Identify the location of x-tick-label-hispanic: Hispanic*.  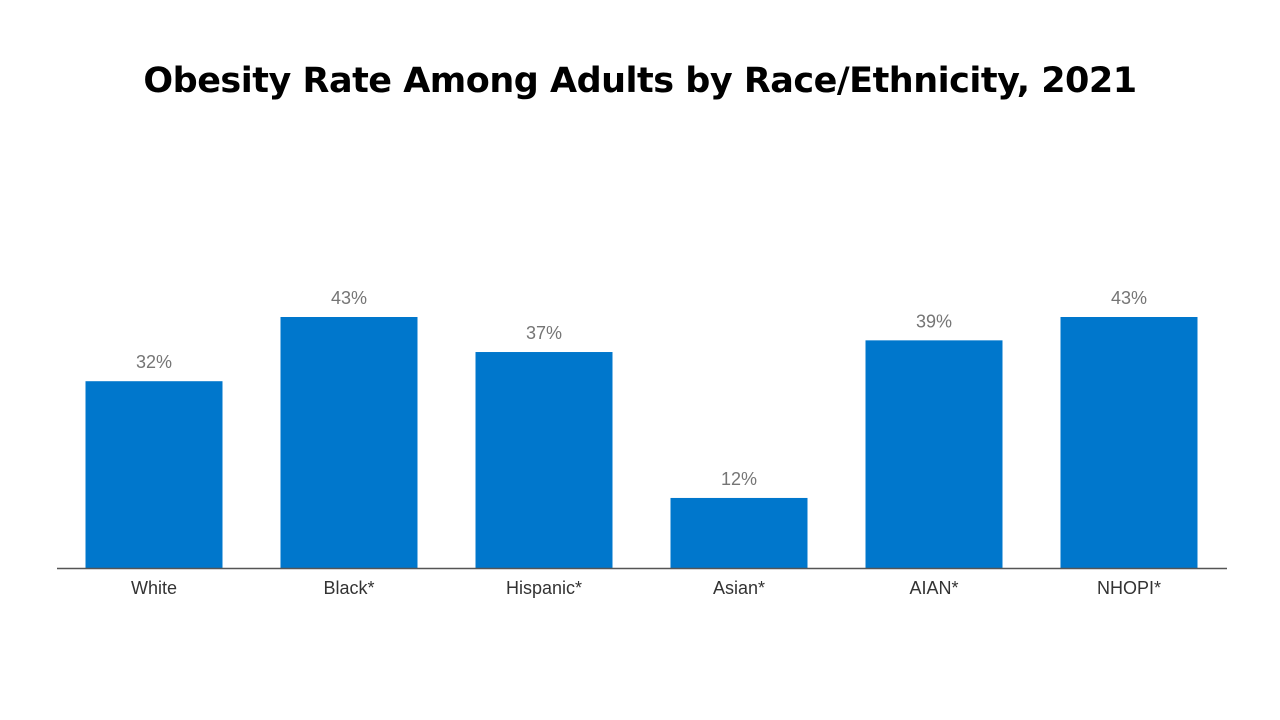
(544, 588).